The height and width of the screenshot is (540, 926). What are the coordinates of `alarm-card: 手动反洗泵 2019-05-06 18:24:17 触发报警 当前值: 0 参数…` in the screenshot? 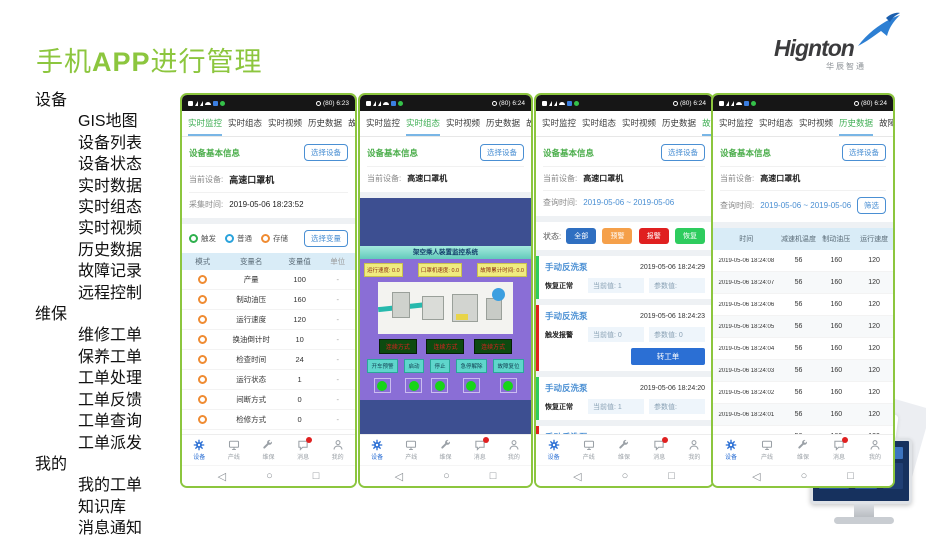 It's located at (624, 430).